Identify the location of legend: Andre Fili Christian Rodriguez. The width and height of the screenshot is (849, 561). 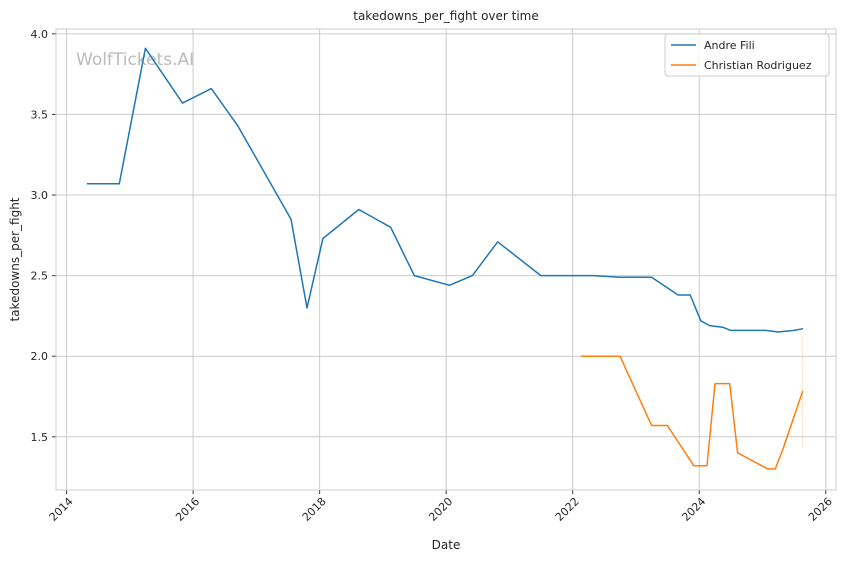
(747, 55).